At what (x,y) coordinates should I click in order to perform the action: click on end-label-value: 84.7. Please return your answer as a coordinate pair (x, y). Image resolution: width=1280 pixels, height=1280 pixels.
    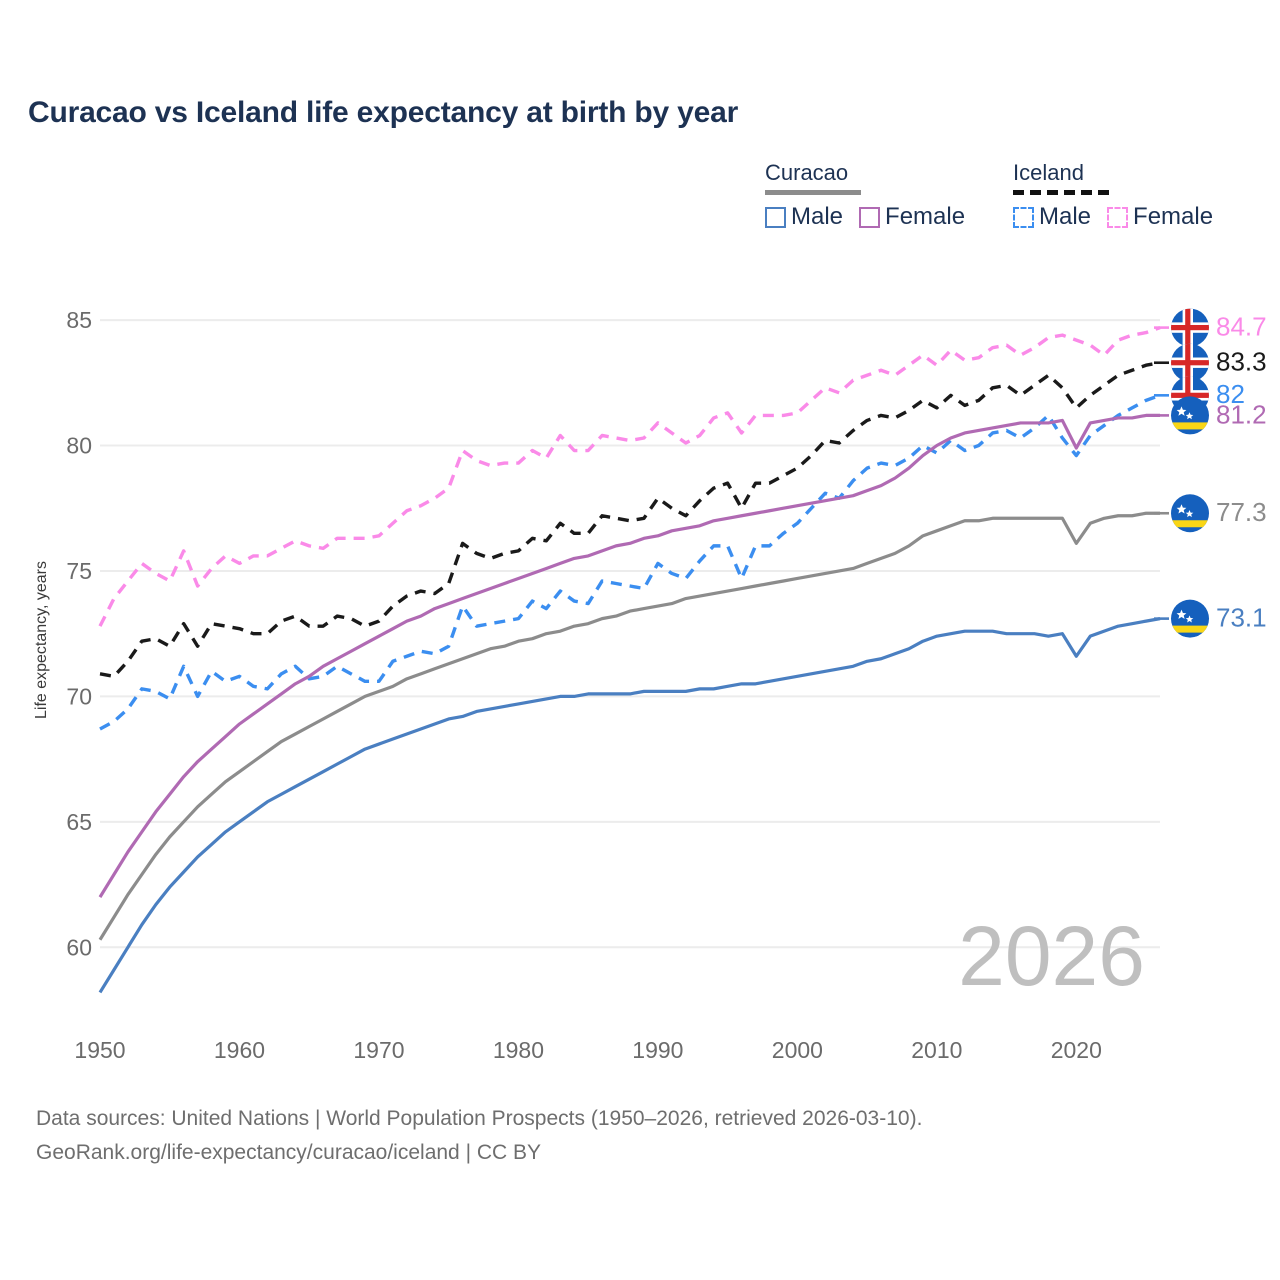
    Looking at the image, I should click on (1241, 326).